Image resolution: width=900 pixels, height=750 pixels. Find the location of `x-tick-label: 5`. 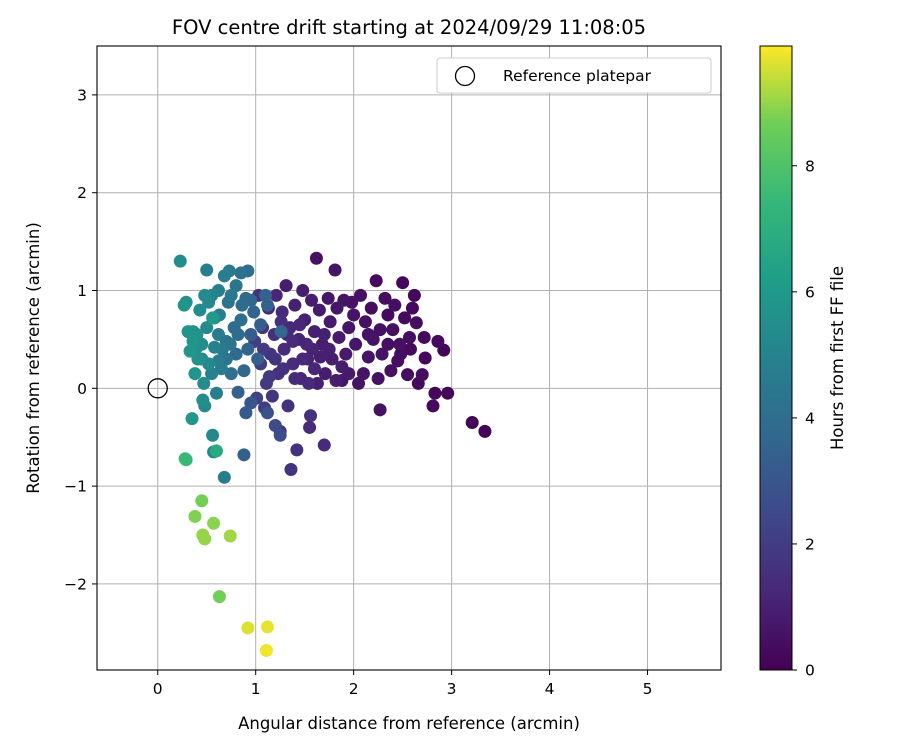

x-tick-label: 5 is located at coordinates (648, 689).